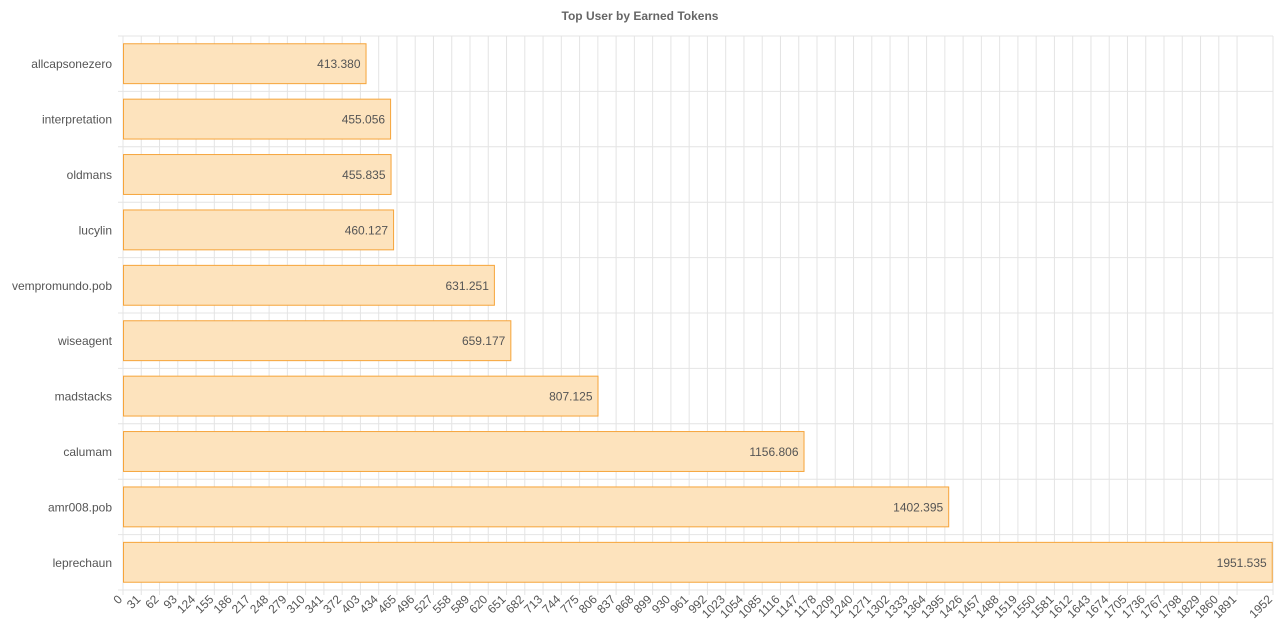  Describe the element at coordinates (339, 64) in the screenshot. I see `bar-value-label: 413.380` at that location.